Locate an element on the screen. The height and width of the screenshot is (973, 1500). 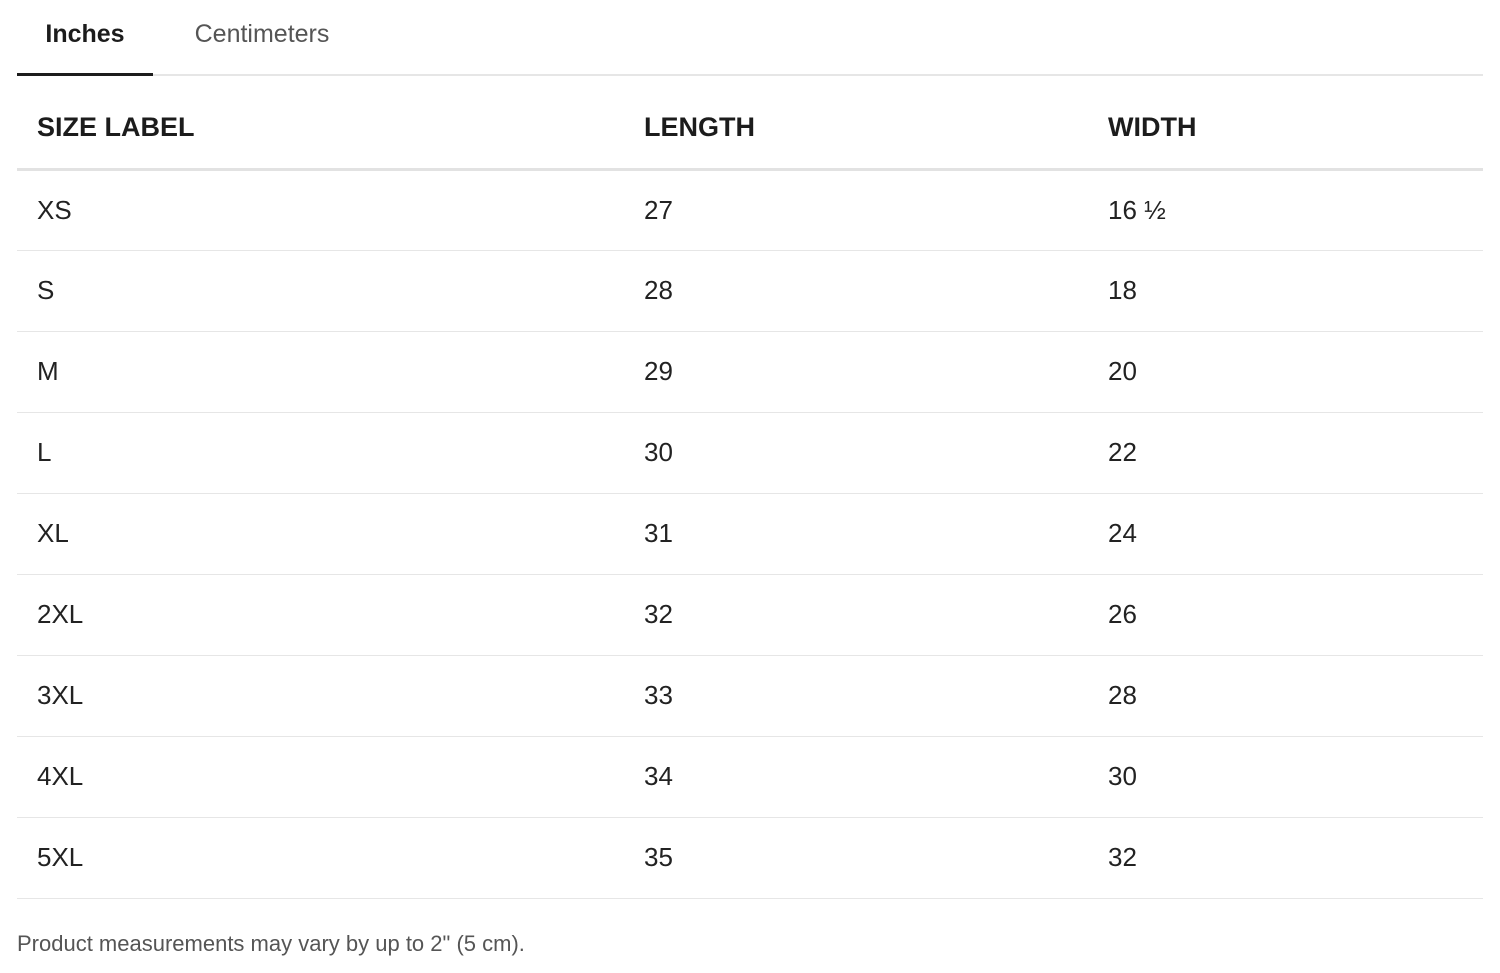
cell-length: 30 is located at coordinates (856, 453).